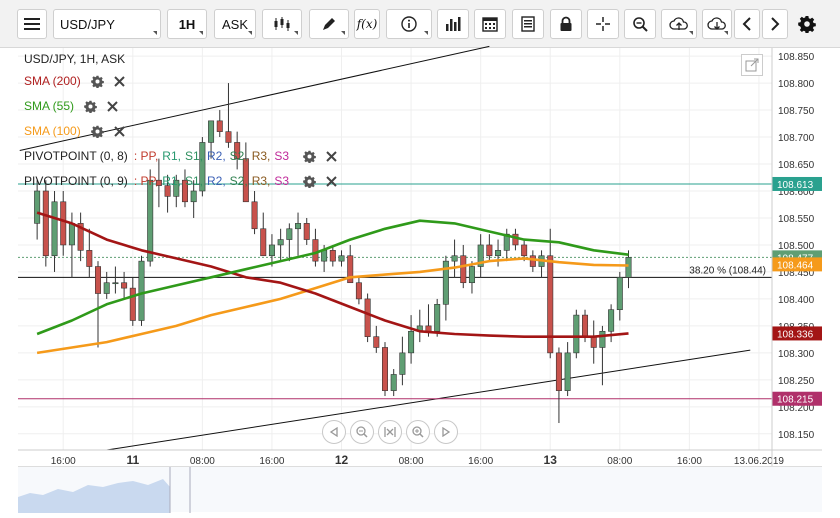  I want to click on crosshair-button, so click(603, 24).